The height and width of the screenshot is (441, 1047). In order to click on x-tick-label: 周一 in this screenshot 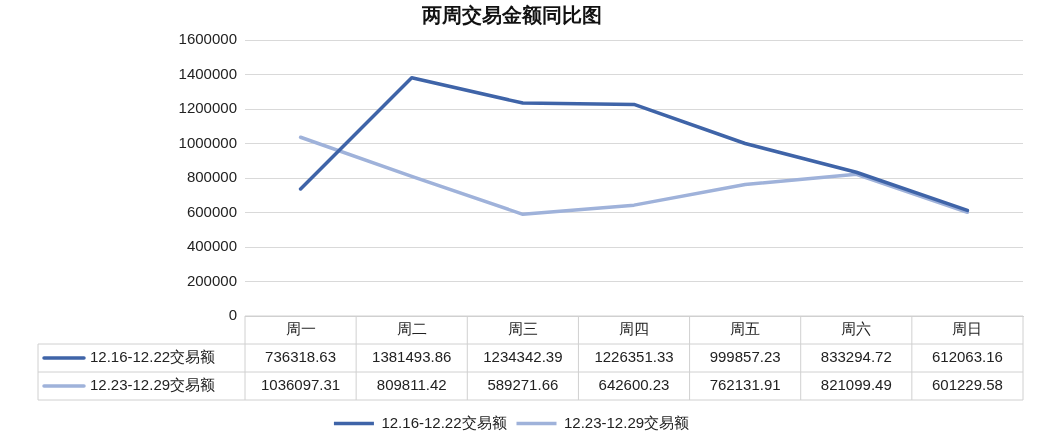, I will do `click(300, 329)`.